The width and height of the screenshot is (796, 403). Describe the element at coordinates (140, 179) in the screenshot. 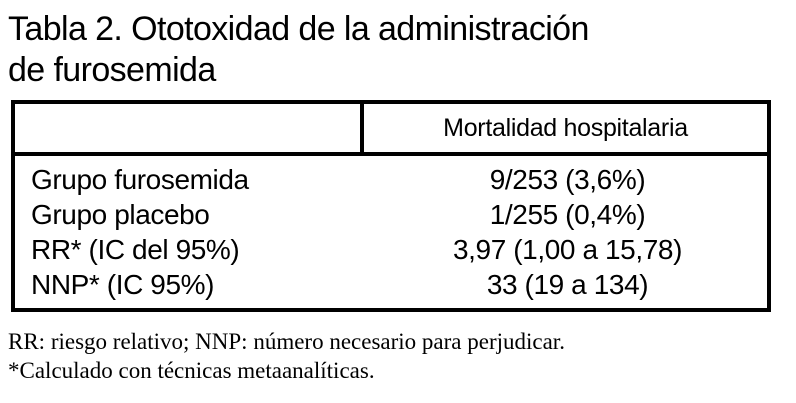

I see `row-label-grupo-furosemida: Grupo furosemida` at that location.